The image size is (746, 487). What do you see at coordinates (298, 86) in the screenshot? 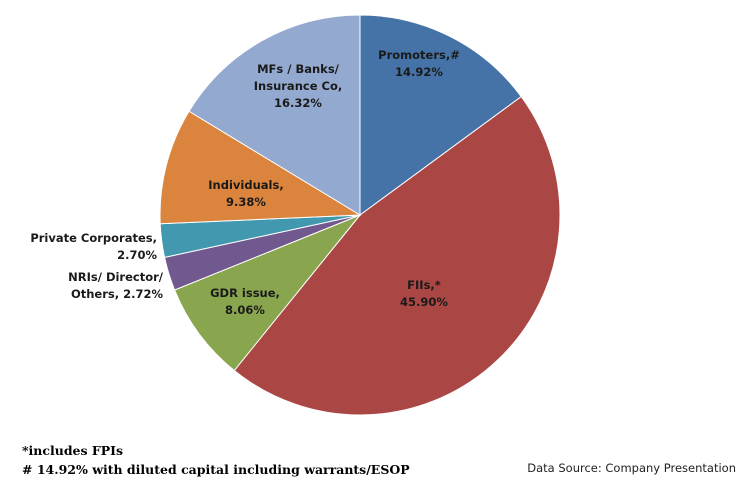
I see `slice-label-6: MFs / Banks/Insurance Co, 16.32%` at bounding box center [298, 86].